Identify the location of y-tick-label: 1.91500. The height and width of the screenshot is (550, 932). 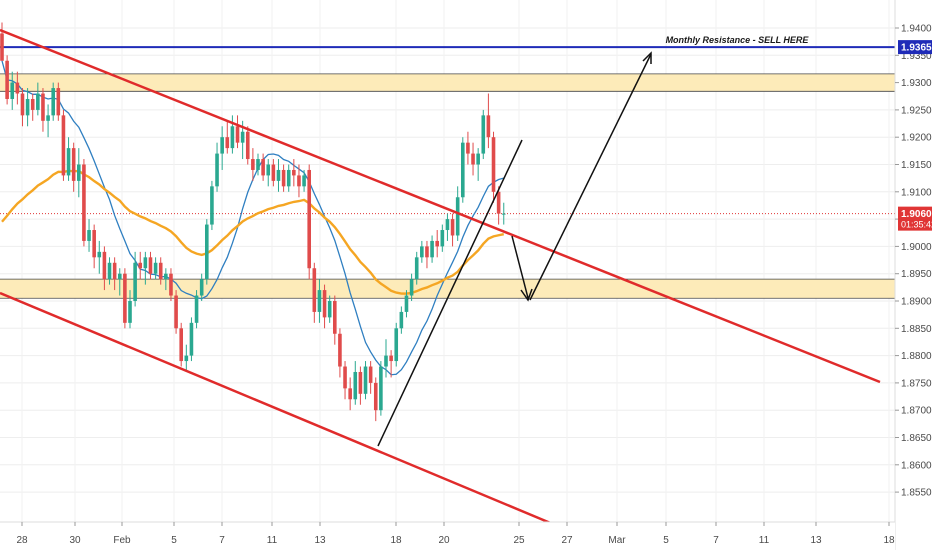
(916, 165).